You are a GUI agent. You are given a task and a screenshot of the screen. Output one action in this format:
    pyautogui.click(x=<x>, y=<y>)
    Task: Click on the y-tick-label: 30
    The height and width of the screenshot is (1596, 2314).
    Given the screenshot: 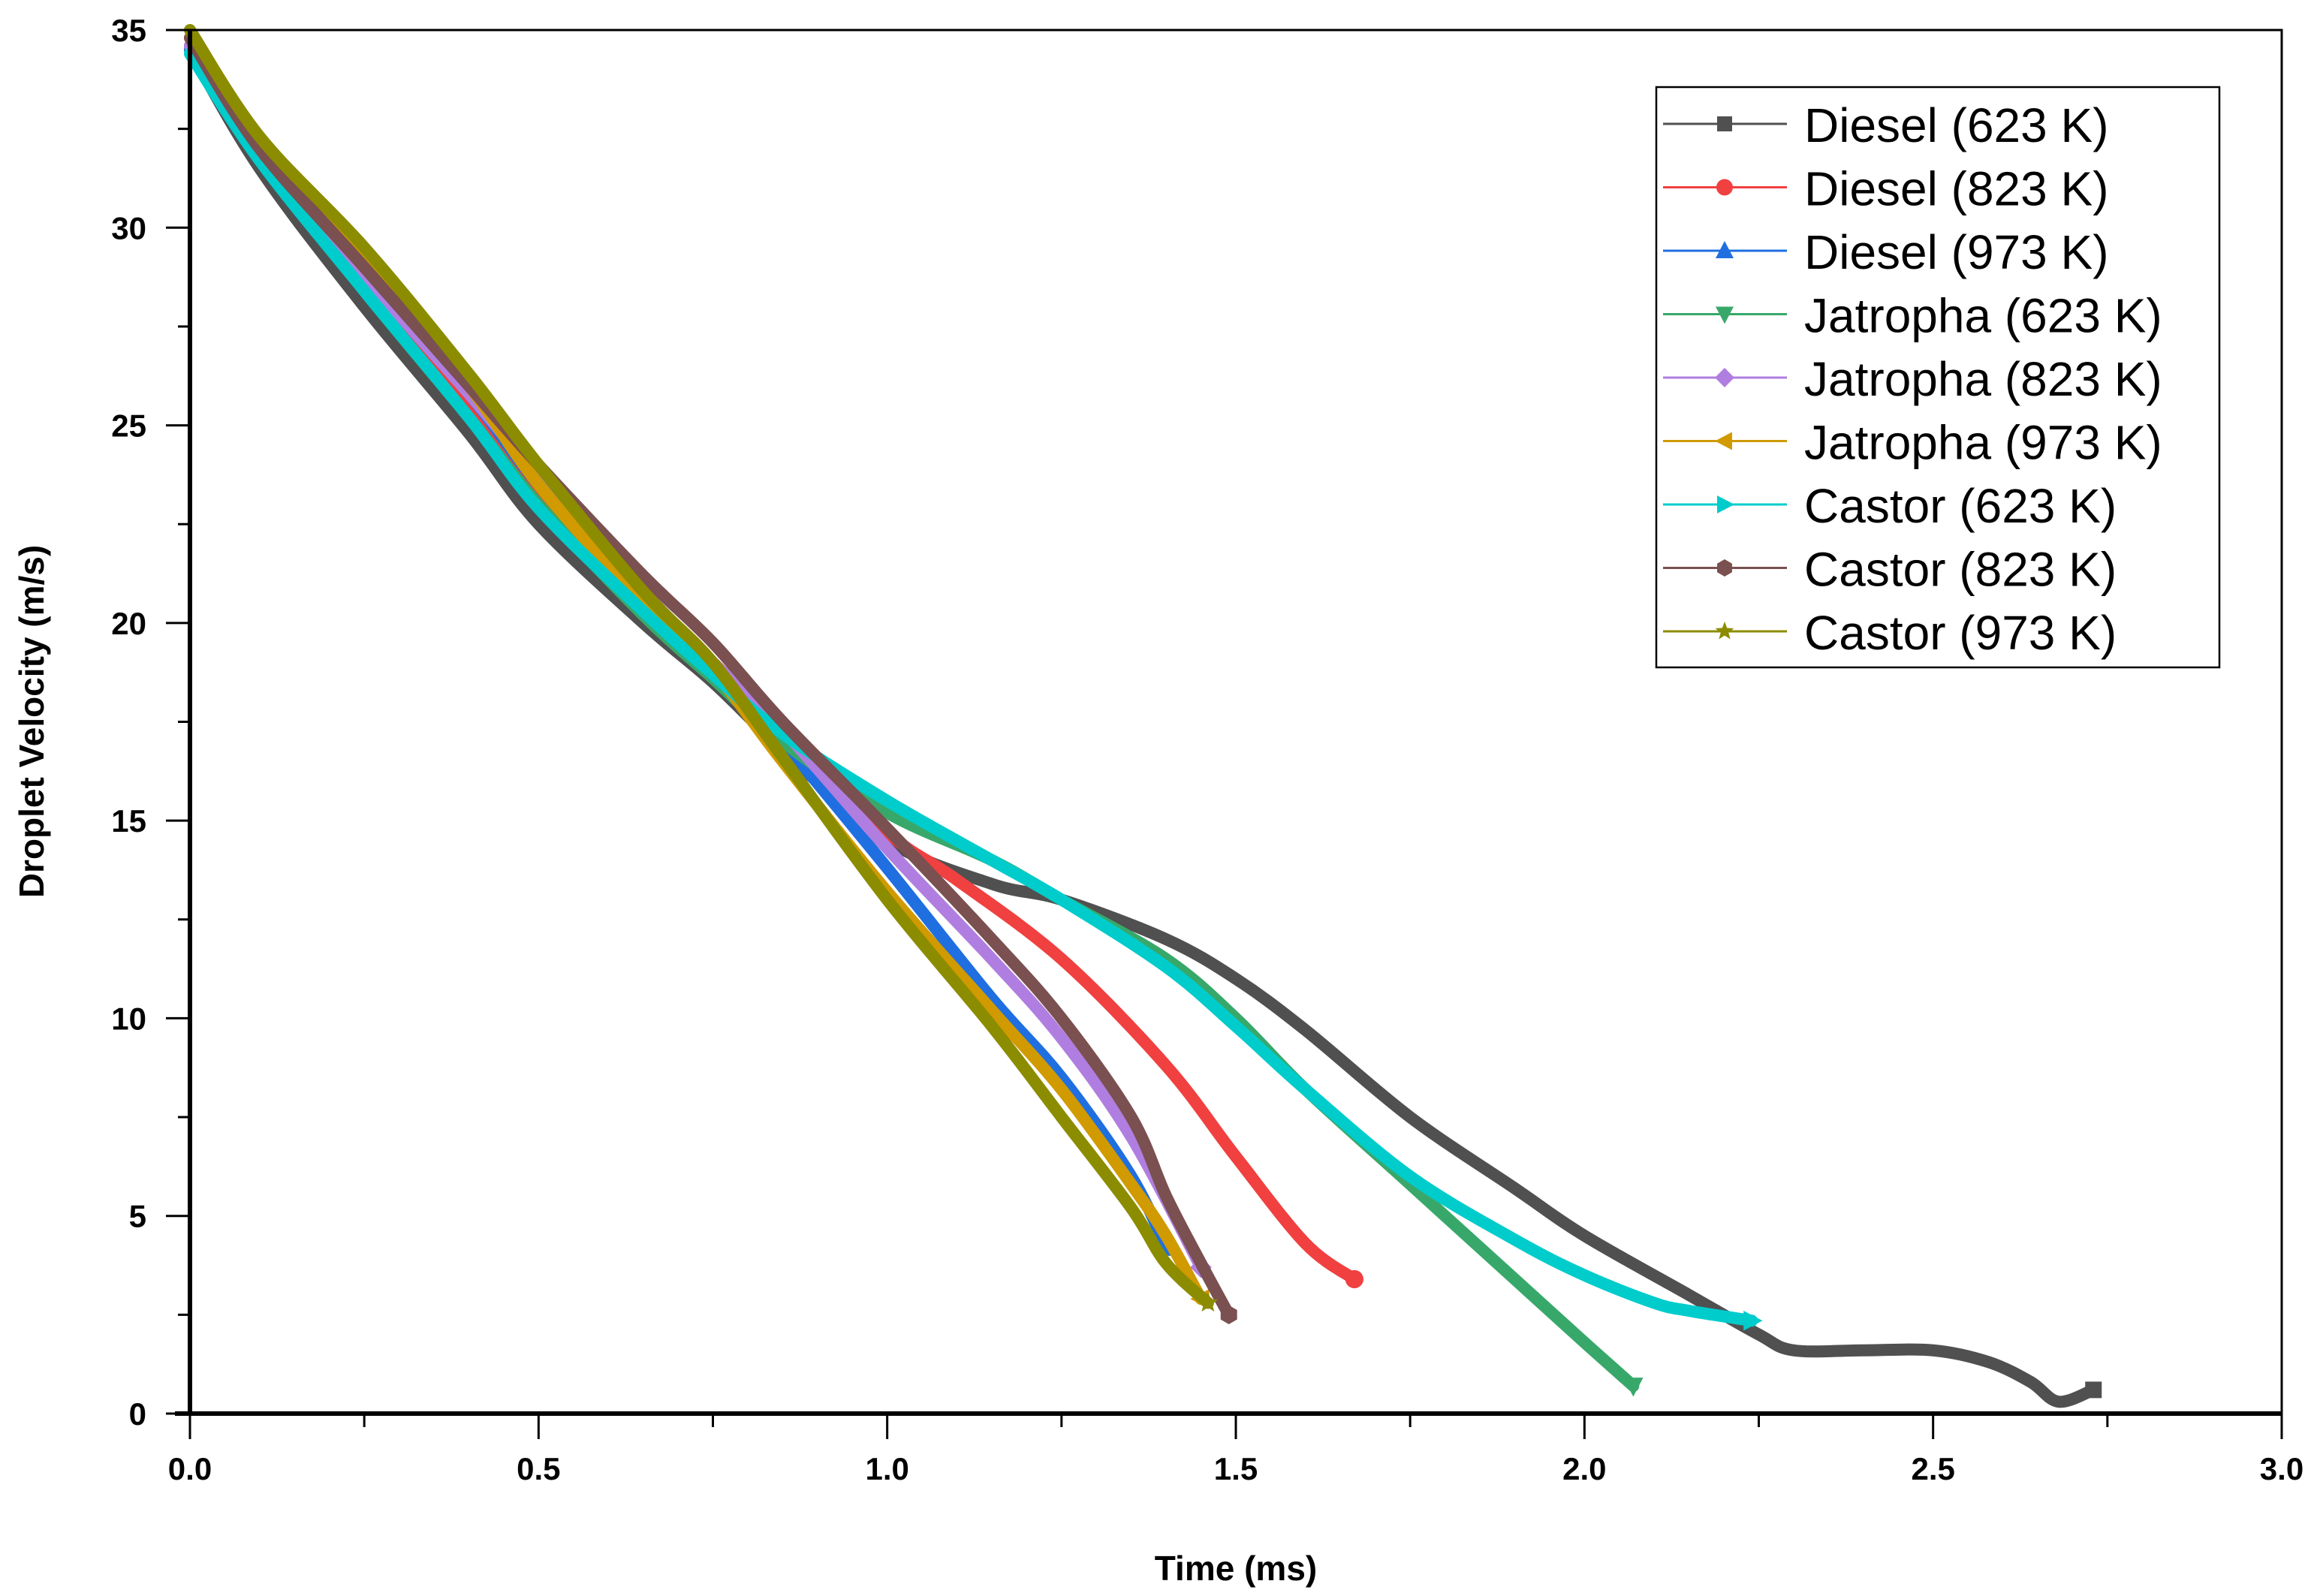 What is the action you would take?
    pyautogui.click(x=128, y=227)
    